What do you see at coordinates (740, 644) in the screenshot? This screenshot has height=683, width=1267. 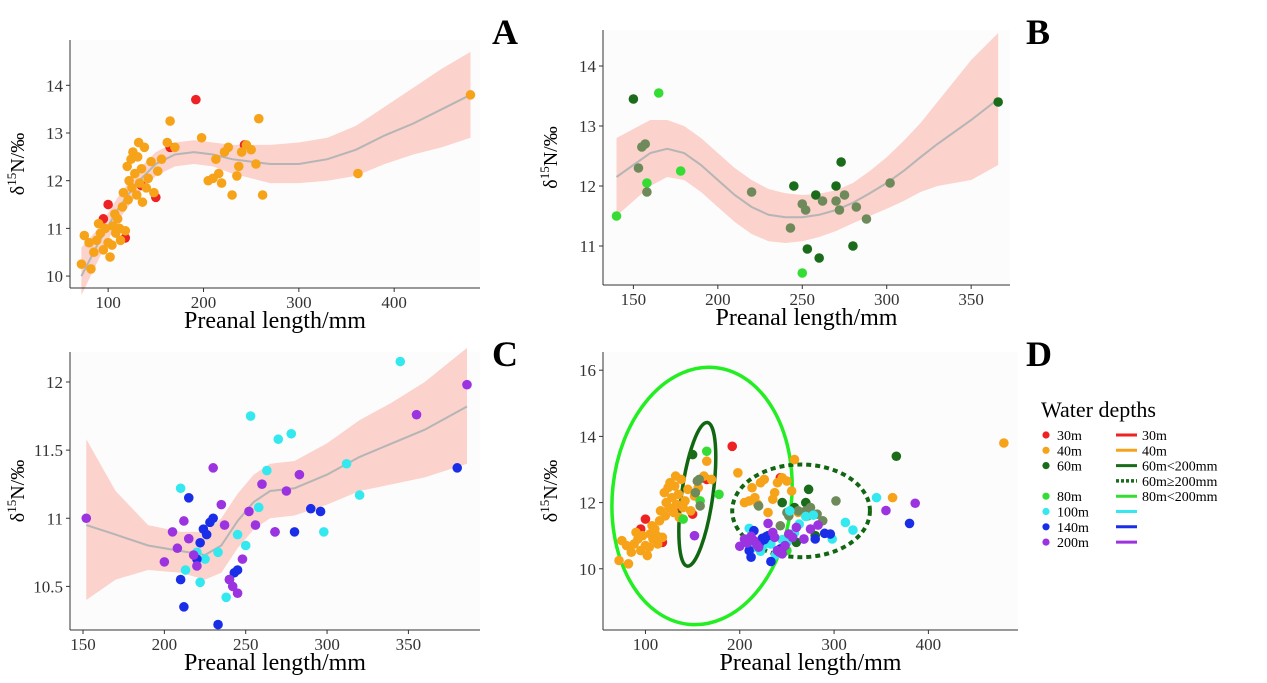 I see `x-tick-label: 200` at bounding box center [740, 644].